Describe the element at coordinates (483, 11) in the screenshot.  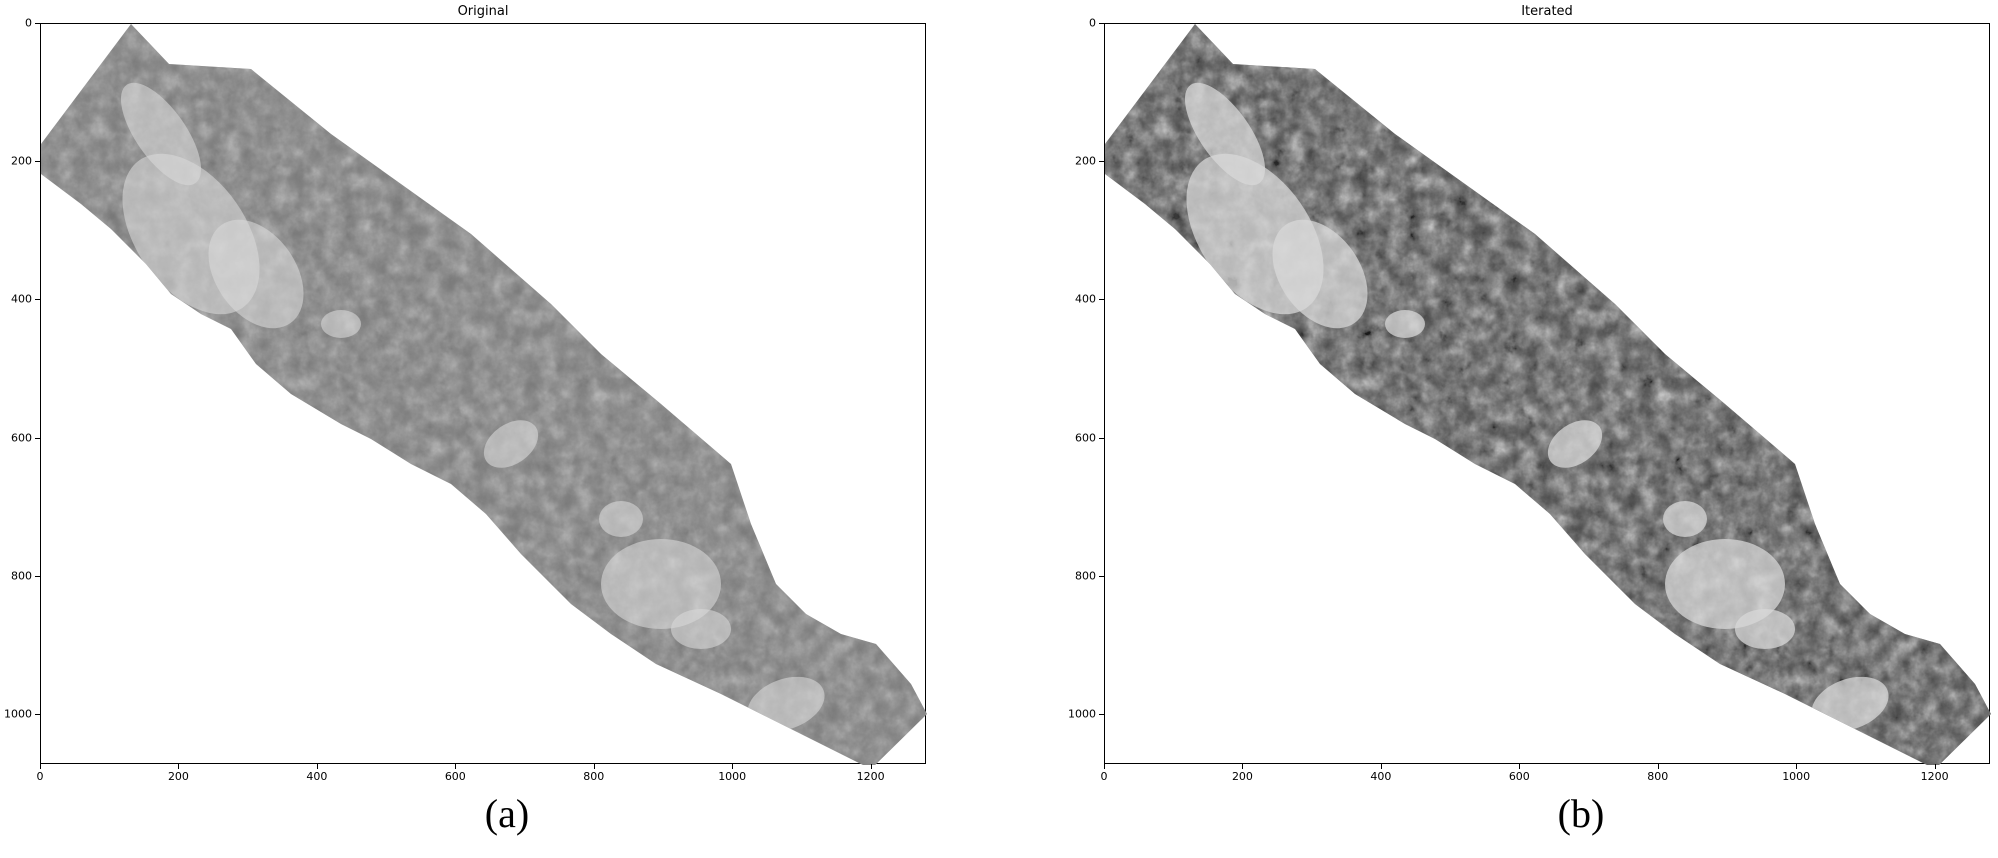
I see `panel-title: Original` at that location.